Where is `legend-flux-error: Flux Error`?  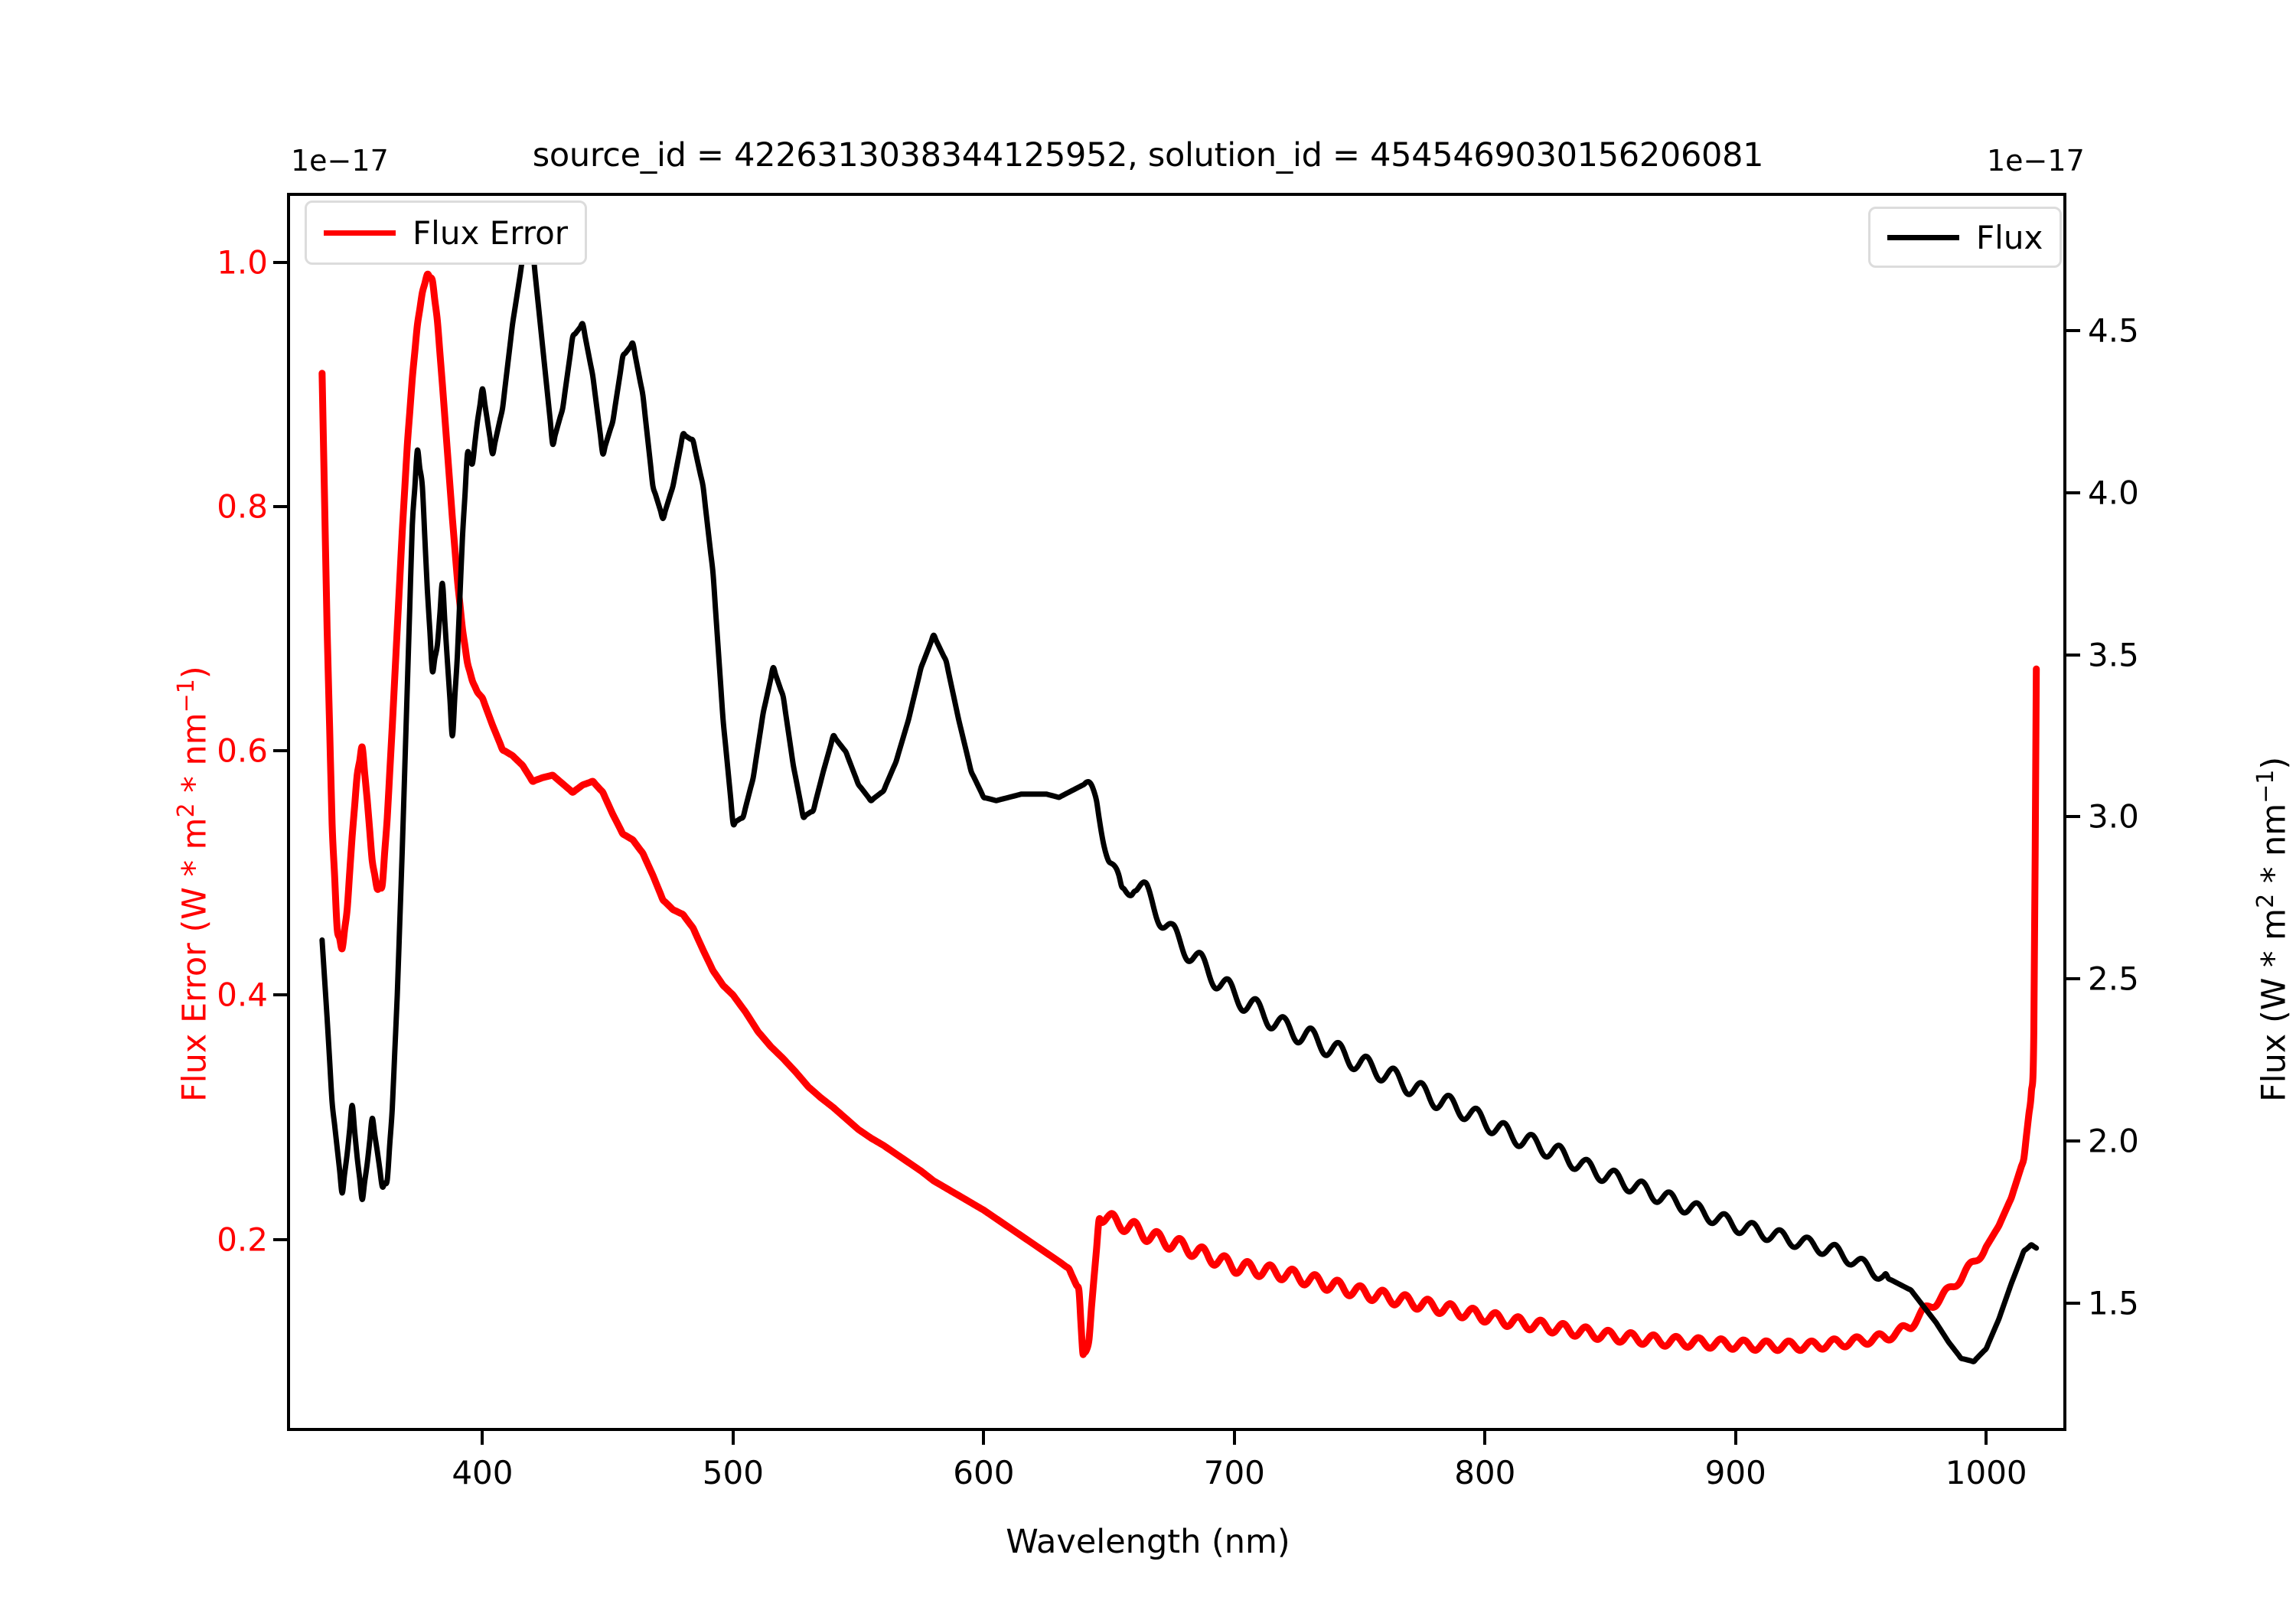 legend-flux-error: Flux Error is located at coordinates (446, 232).